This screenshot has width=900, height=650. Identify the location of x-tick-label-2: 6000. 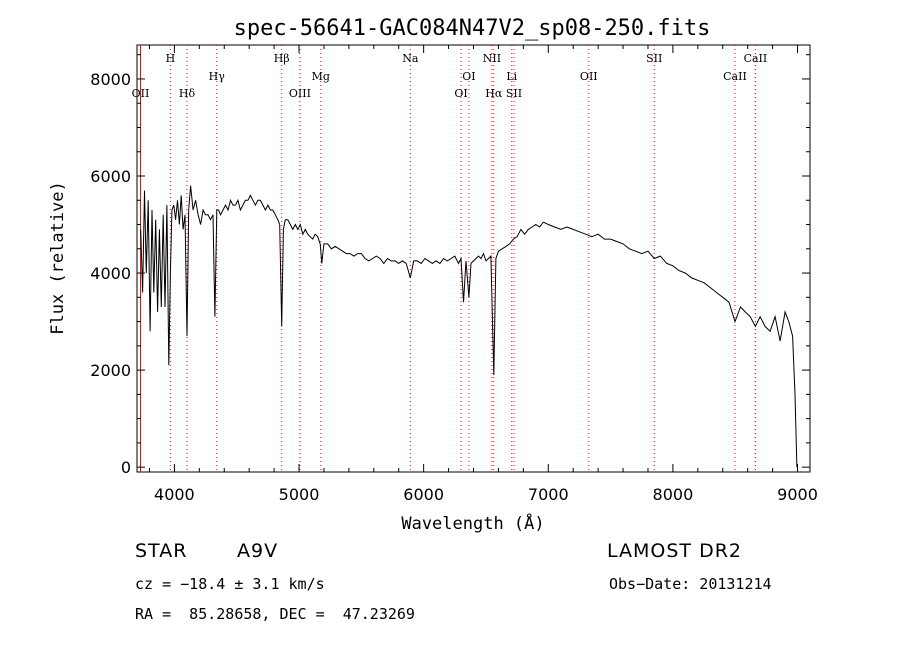
(423, 494).